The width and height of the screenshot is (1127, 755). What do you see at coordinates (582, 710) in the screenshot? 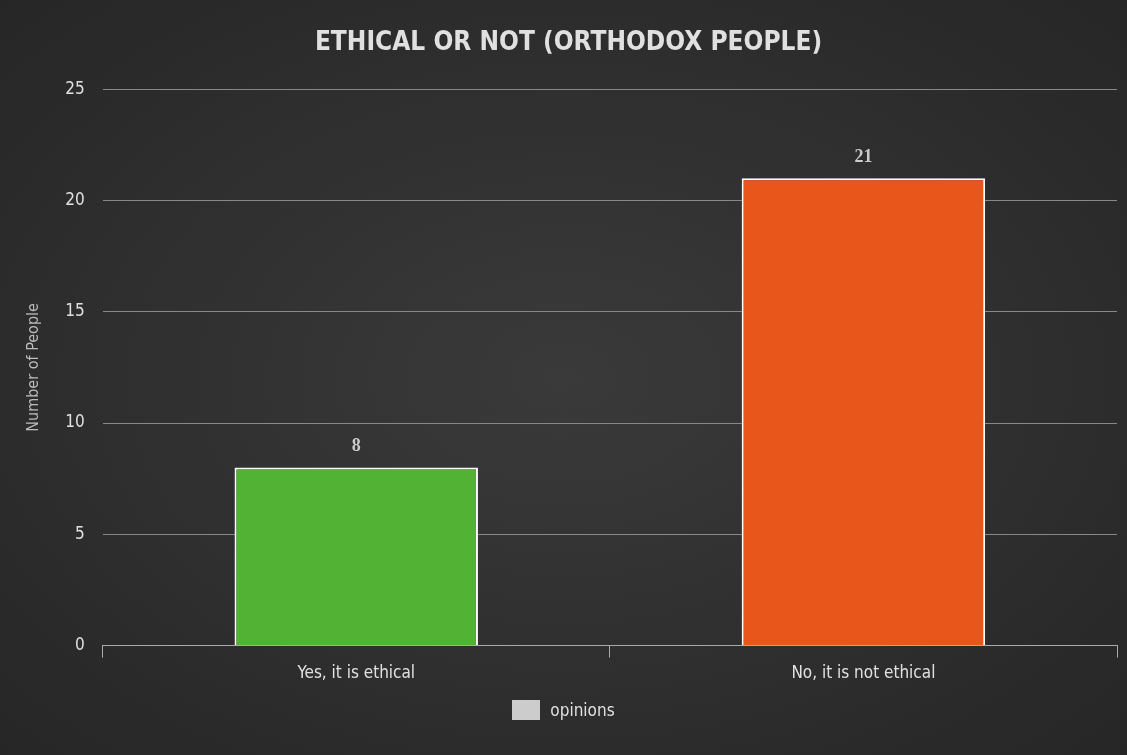
I see `text: opinions` at bounding box center [582, 710].